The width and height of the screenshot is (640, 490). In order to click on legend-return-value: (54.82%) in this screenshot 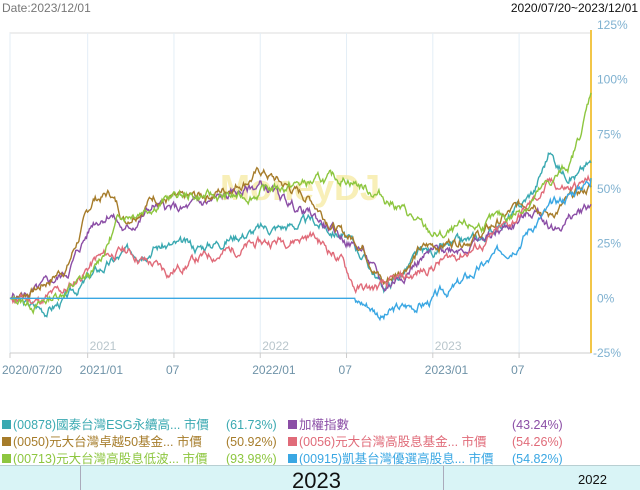, I will do `click(537, 459)`.